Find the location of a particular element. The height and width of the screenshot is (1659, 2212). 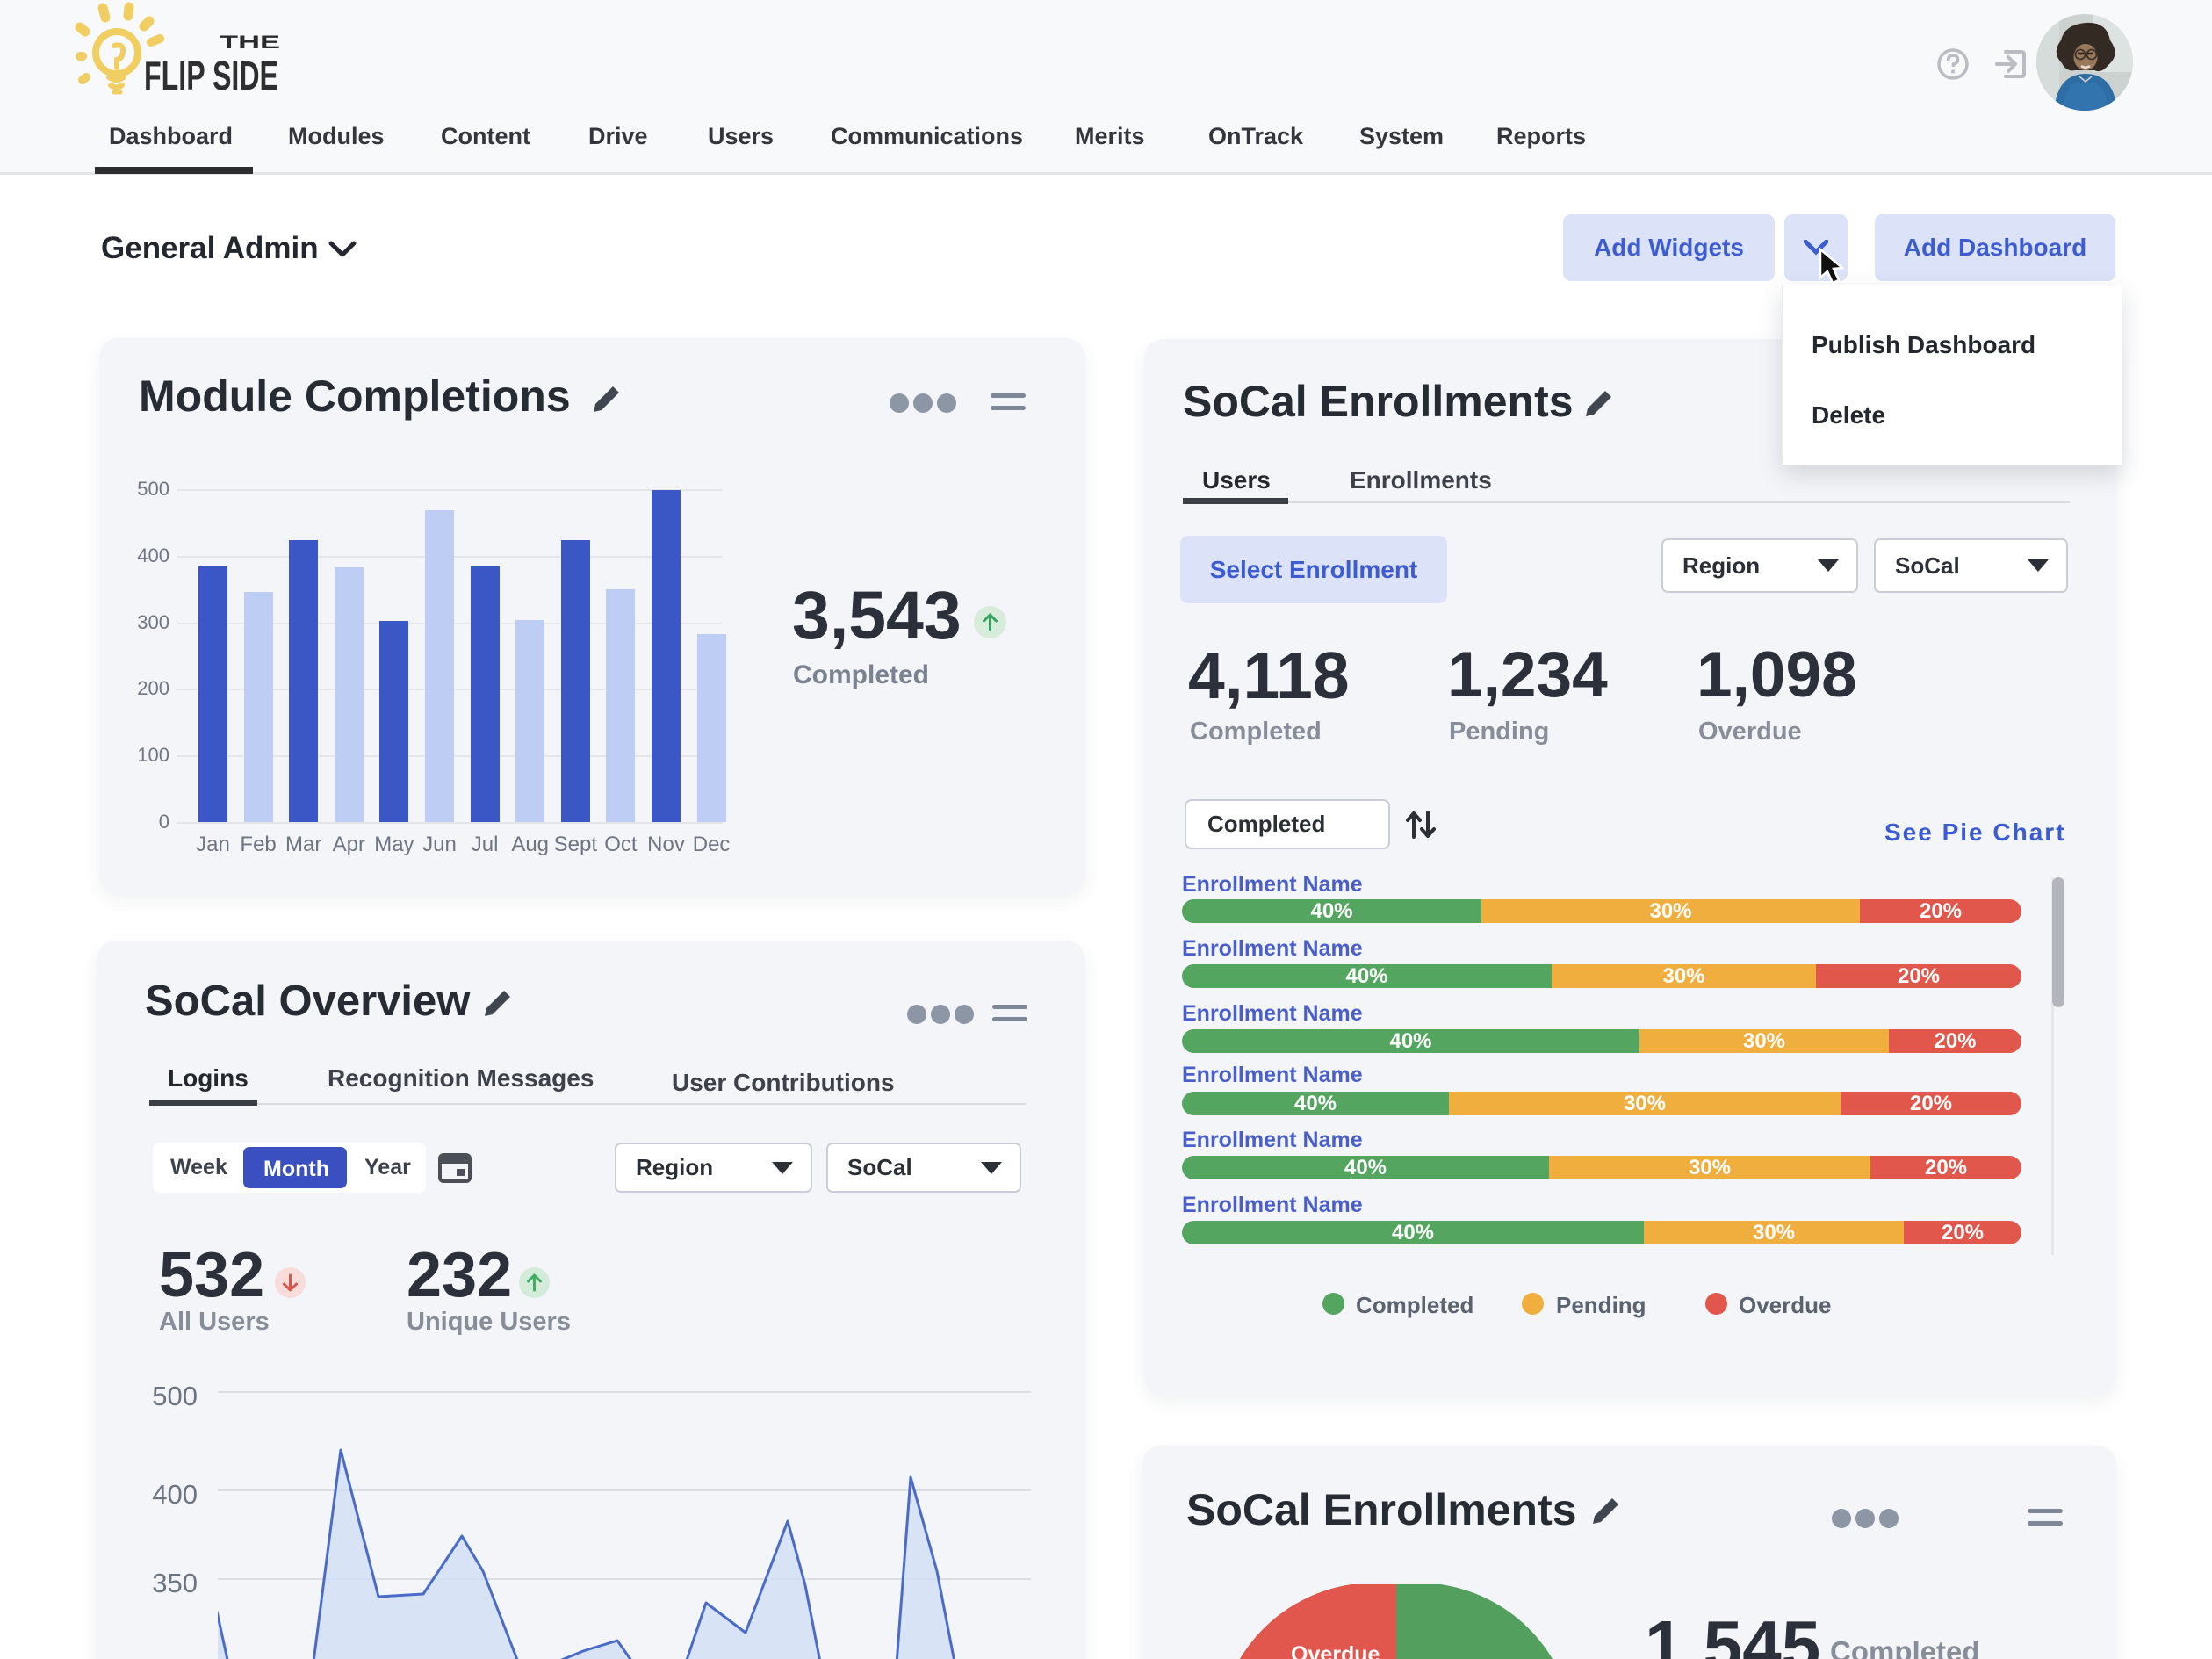

svg-text: FLIP SIDE is located at coordinates (211, 75).